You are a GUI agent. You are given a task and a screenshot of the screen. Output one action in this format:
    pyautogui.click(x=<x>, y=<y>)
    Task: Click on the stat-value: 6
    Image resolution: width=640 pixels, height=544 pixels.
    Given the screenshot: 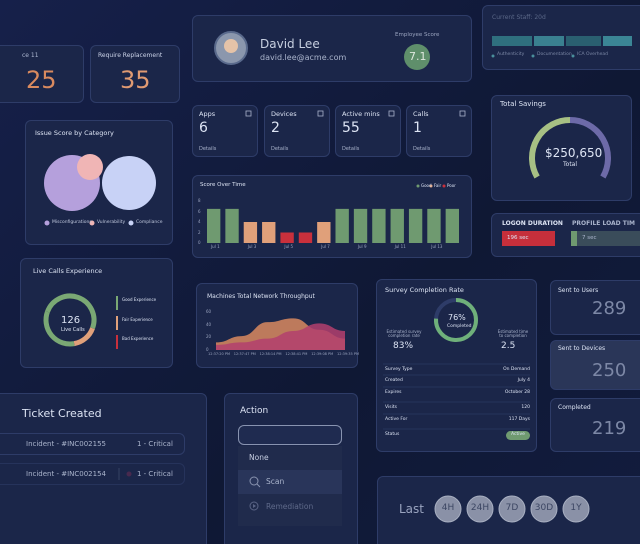 What is the action you would take?
    pyautogui.click(x=203, y=128)
    